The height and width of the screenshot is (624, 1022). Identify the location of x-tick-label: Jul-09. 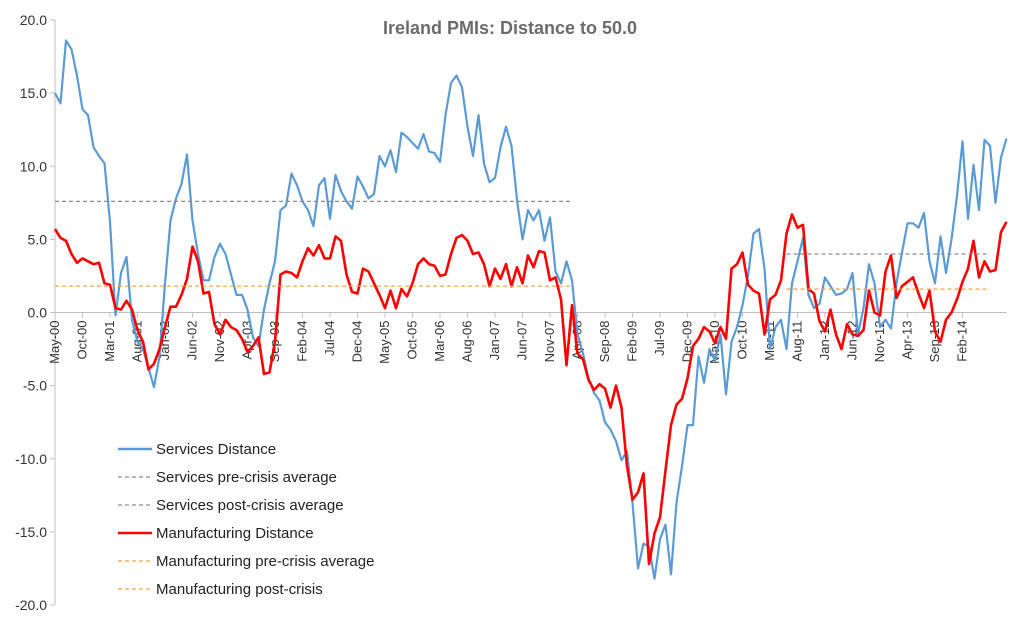
(659, 338).